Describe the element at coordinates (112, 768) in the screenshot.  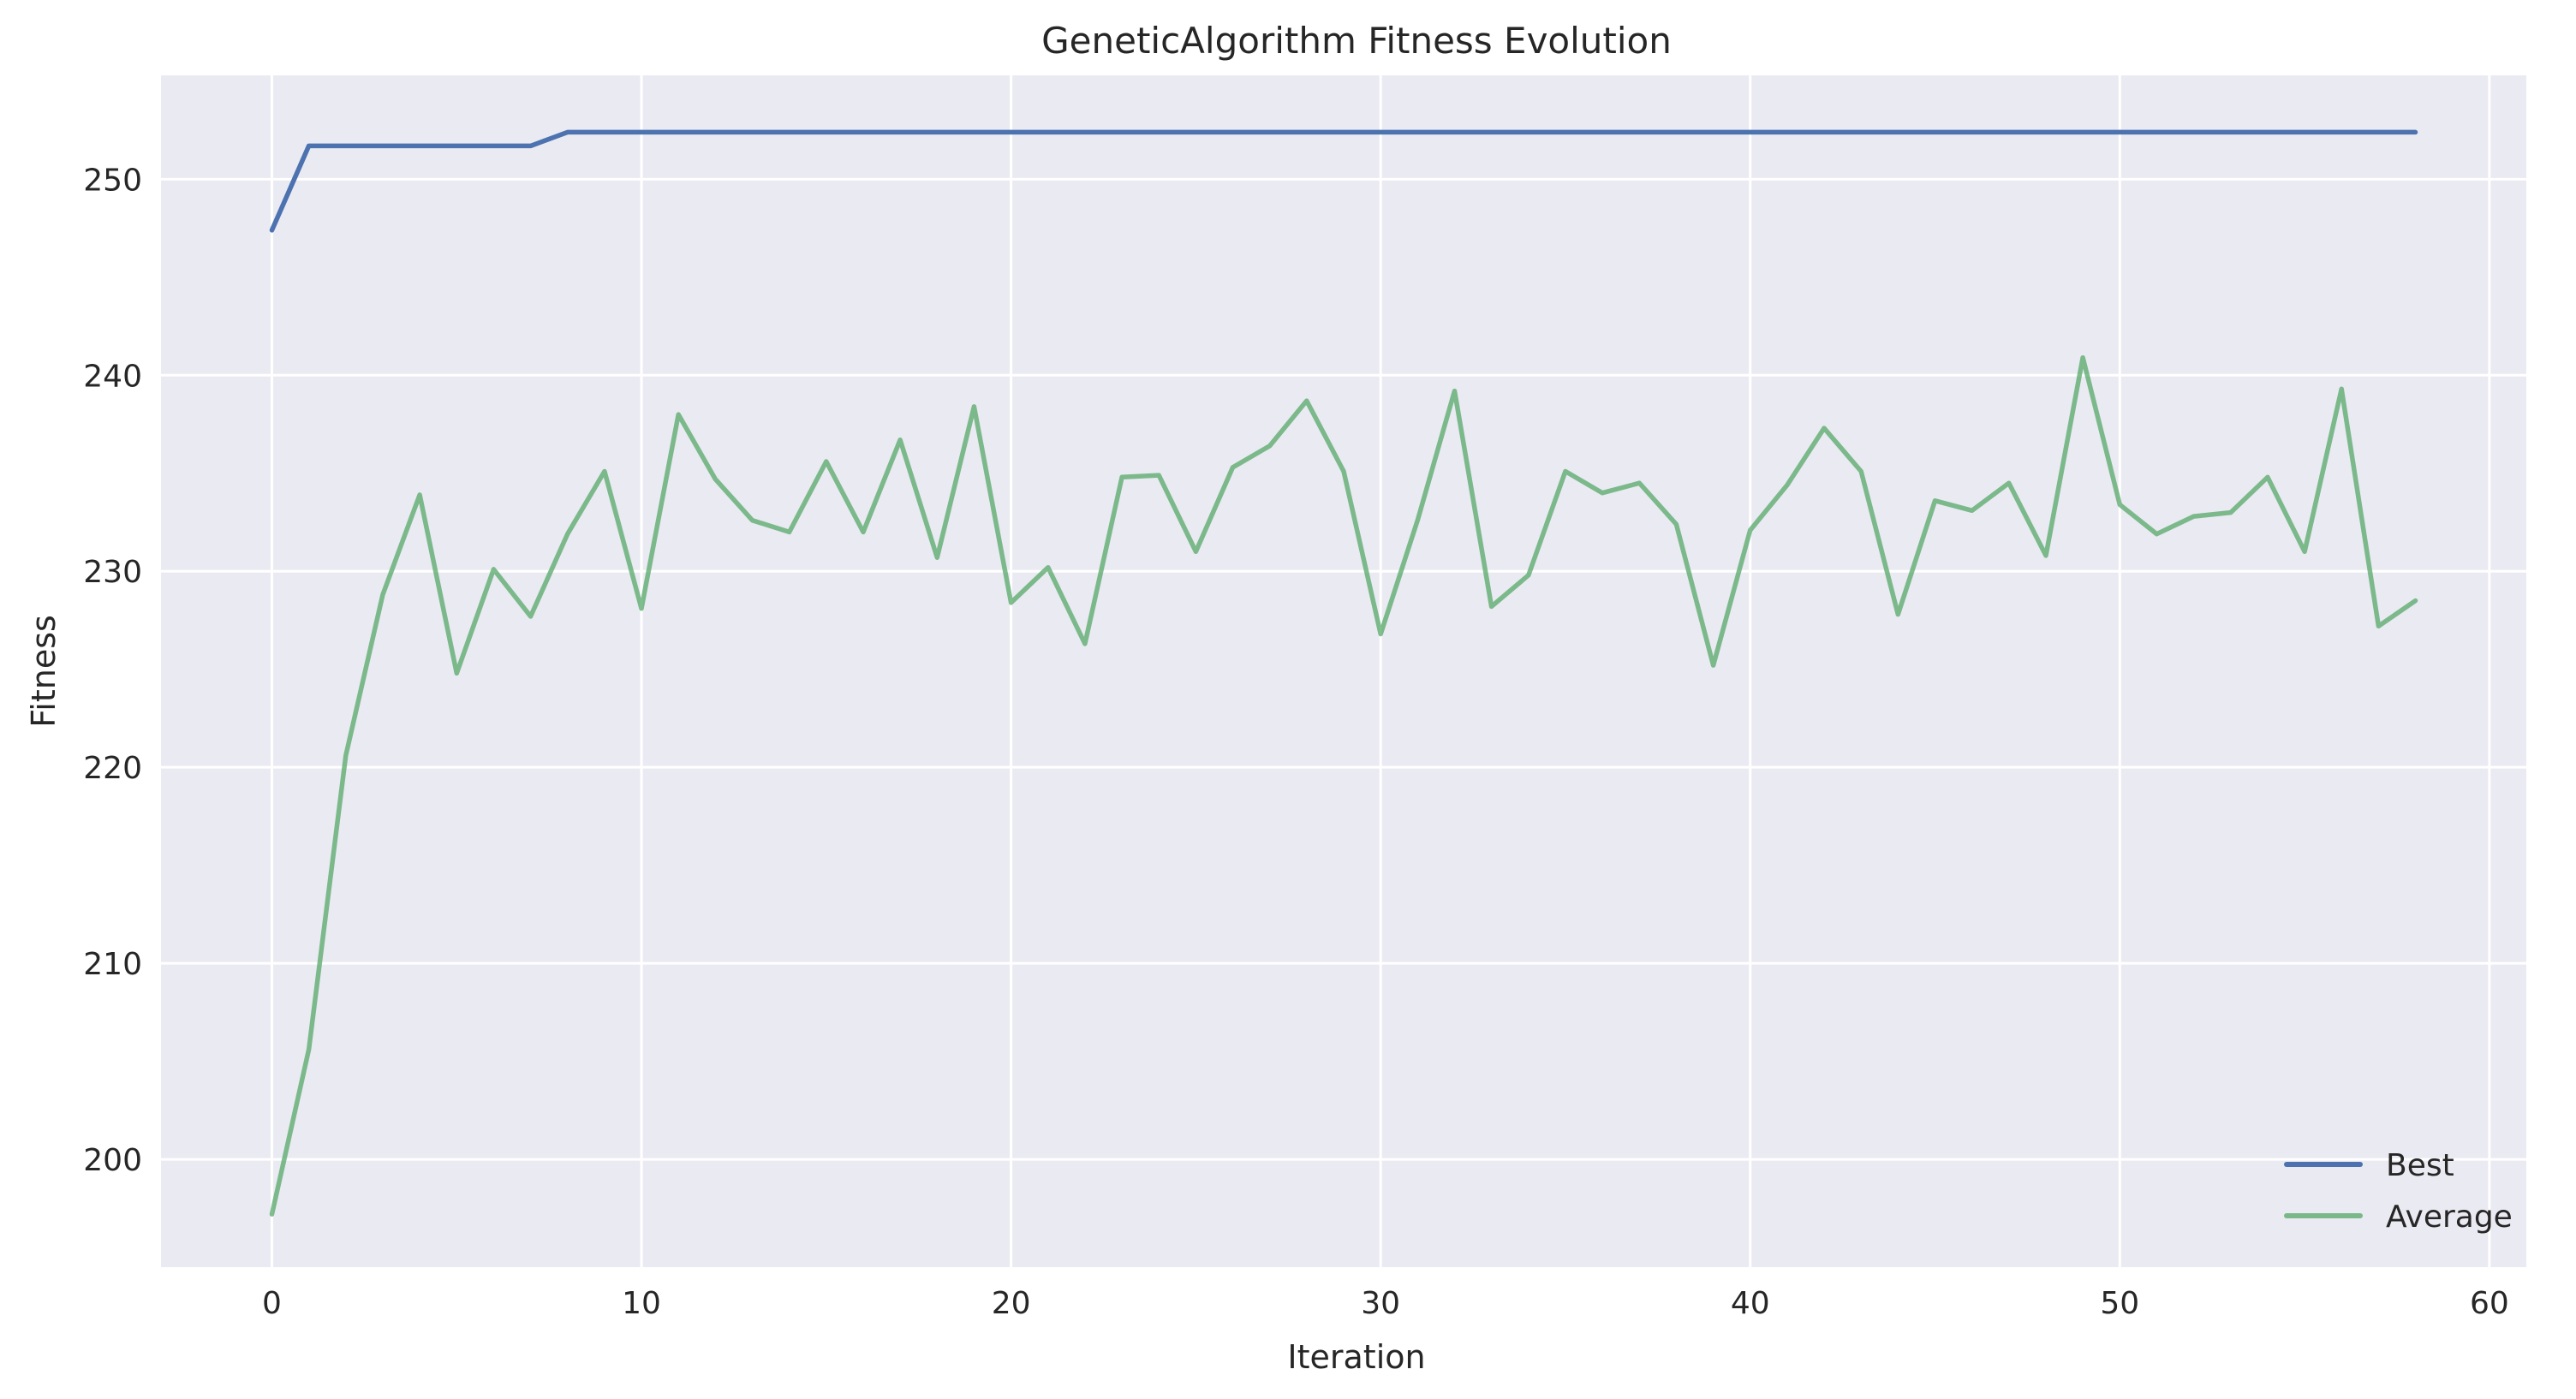
I see `y-tick-label: 220` at that location.